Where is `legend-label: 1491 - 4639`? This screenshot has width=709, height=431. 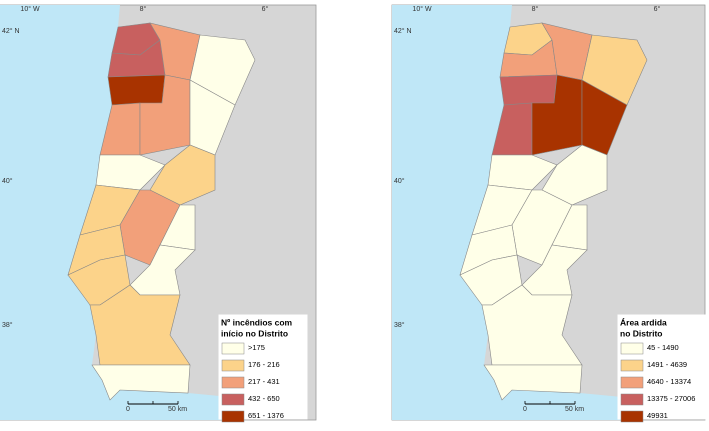
legend-label: 1491 - 4639 is located at coordinates (667, 364).